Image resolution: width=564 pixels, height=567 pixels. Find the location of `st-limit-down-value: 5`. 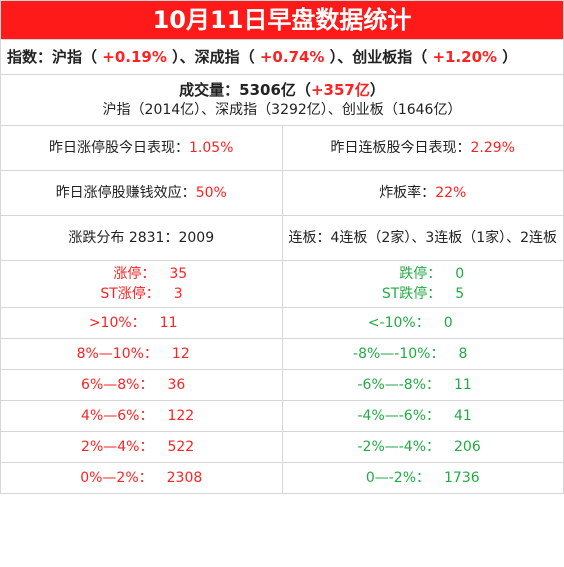

st-limit-down-value: 5 is located at coordinates (460, 294).